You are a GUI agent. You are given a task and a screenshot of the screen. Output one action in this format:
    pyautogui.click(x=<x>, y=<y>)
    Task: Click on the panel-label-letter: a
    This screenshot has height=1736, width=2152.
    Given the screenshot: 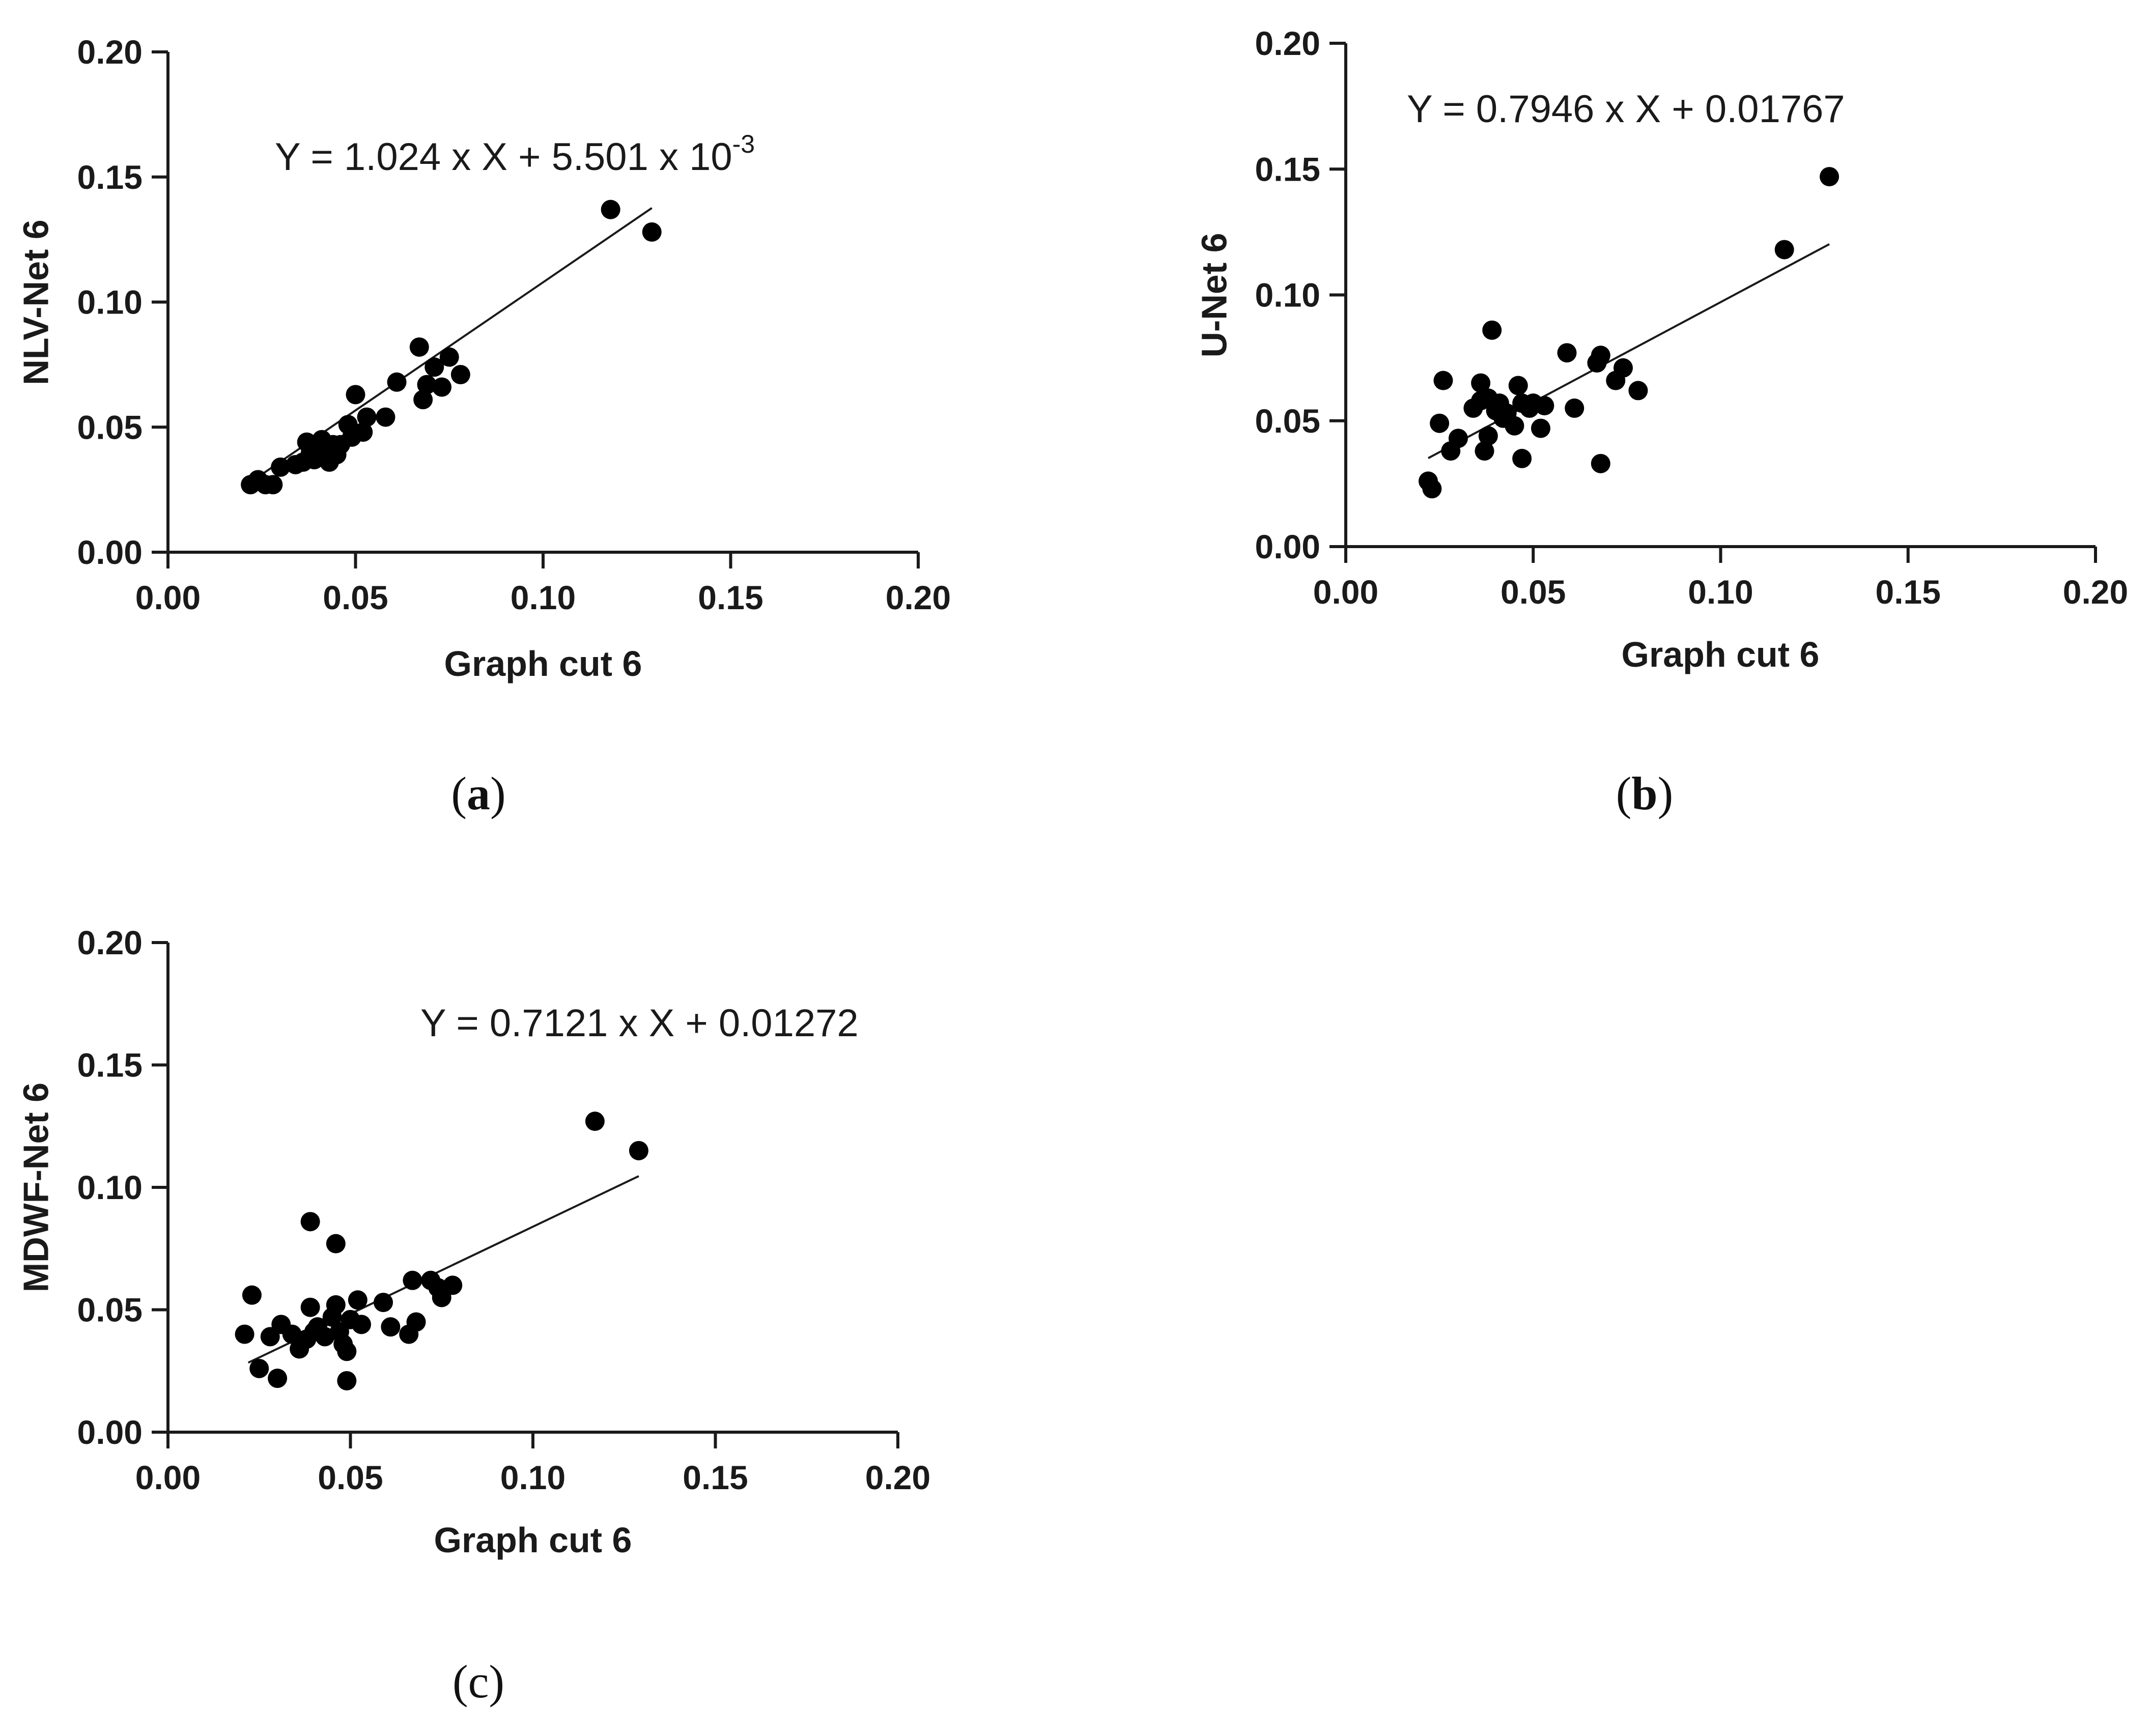 What is the action you would take?
    pyautogui.click(x=478, y=793)
    